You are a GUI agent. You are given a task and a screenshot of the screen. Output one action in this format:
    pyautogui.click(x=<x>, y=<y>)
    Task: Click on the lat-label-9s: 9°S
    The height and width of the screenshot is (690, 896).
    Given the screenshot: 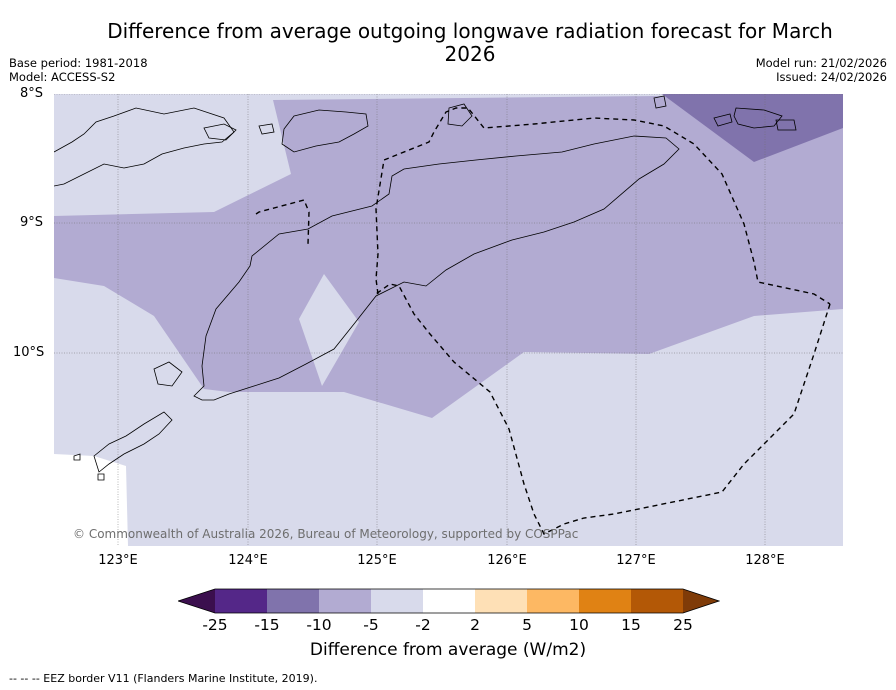 What is the action you would take?
    pyautogui.click(x=32, y=222)
    